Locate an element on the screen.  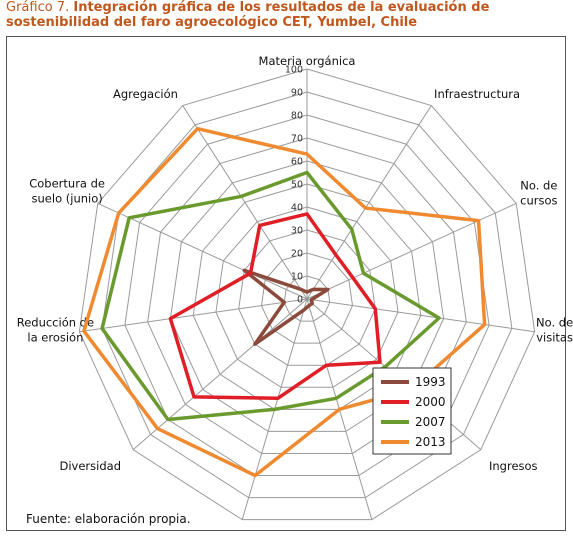
axis-label-1-0: Infraestructura is located at coordinates (477, 94).